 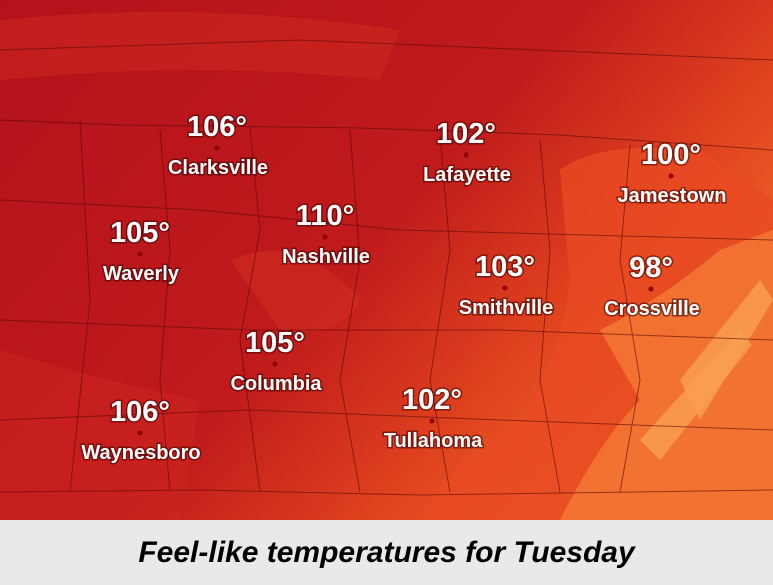 I want to click on city-name: Crossville, so click(x=652, y=309).